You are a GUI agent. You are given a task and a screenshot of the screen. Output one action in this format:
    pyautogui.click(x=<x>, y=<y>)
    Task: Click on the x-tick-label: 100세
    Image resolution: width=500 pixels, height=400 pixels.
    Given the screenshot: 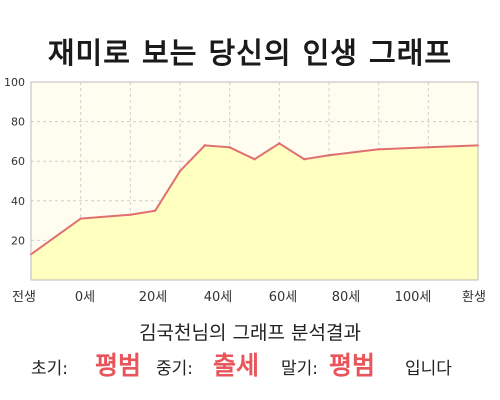 What is the action you would take?
    pyautogui.click(x=413, y=297)
    